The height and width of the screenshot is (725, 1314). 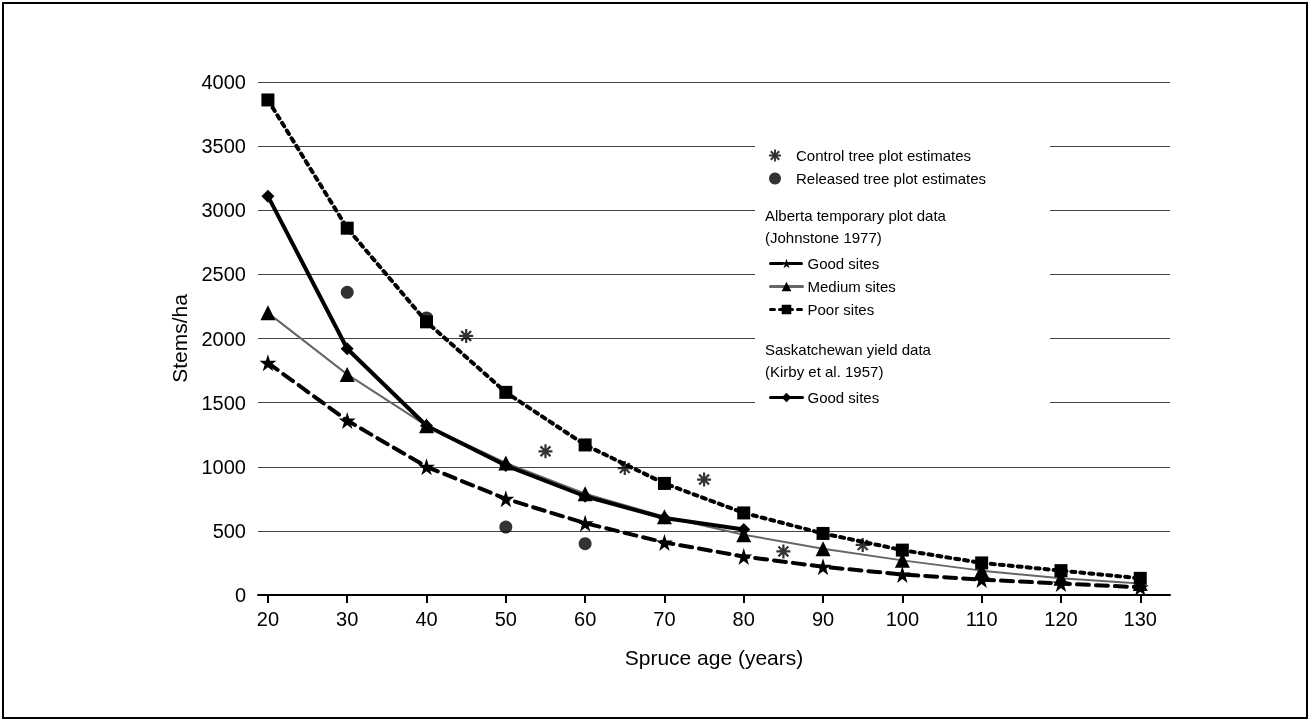 What do you see at coordinates (981, 619) in the screenshot?
I see `x-tick-label: 110` at bounding box center [981, 619].